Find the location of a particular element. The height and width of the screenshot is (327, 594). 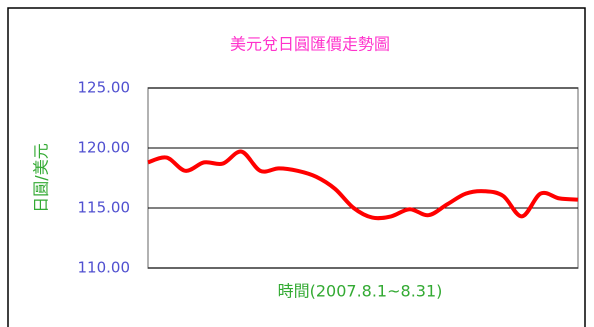

y-tick-label: 115.00 is located at coordinates (104, 208).